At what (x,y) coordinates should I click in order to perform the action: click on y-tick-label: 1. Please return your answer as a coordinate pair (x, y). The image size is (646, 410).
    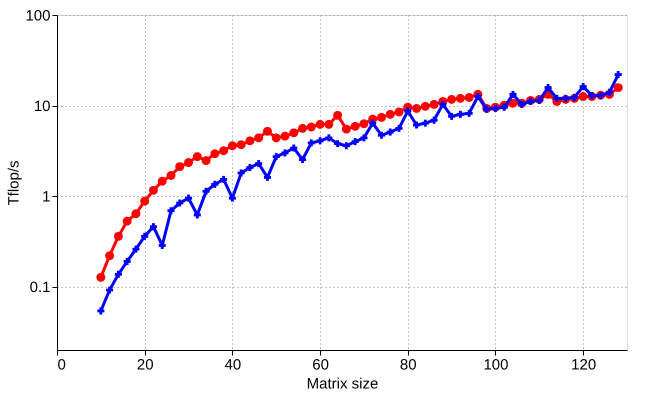
    Looking at the image, I should click on (46, 197).